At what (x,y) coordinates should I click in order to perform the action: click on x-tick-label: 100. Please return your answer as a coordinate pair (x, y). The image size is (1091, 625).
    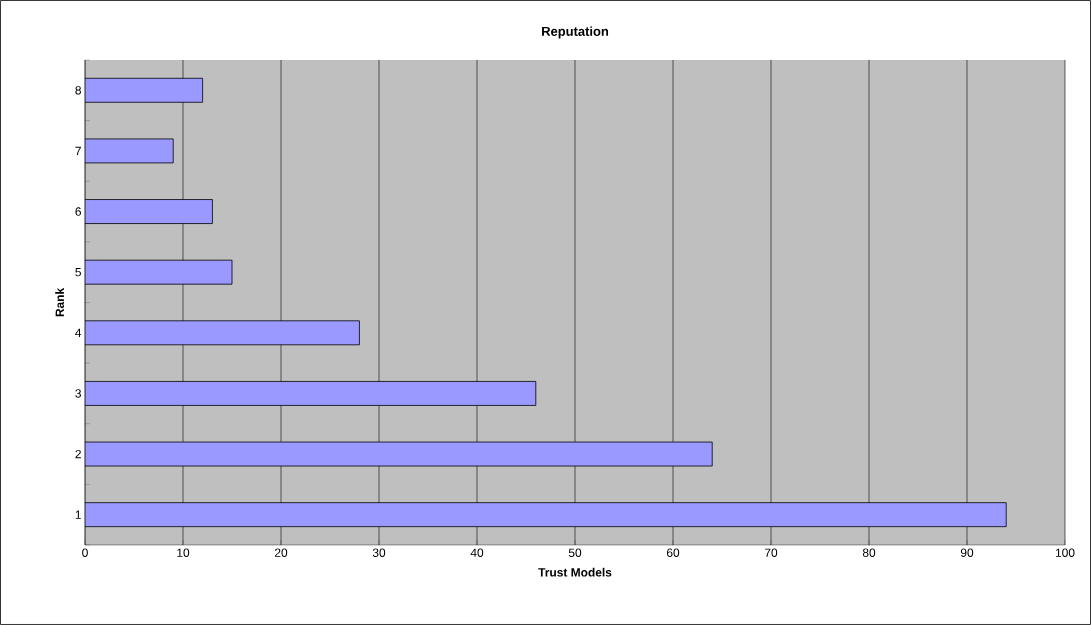
    Looking at the image, I should click on (1065, 552).